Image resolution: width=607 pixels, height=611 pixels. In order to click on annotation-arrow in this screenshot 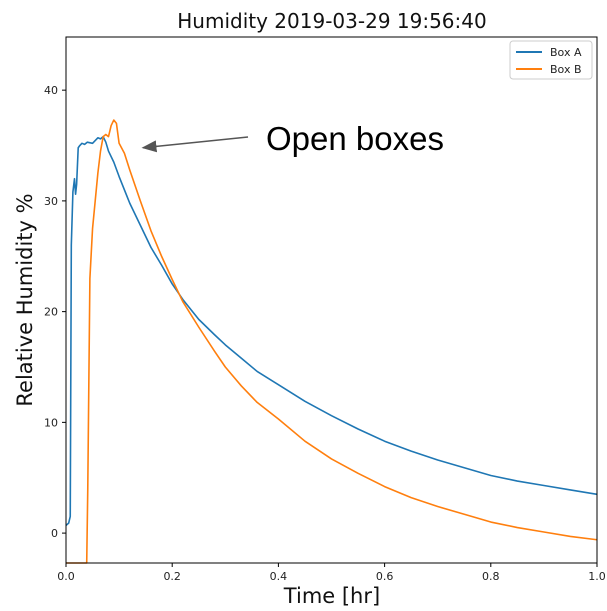, I will do `click(195, 144)`.